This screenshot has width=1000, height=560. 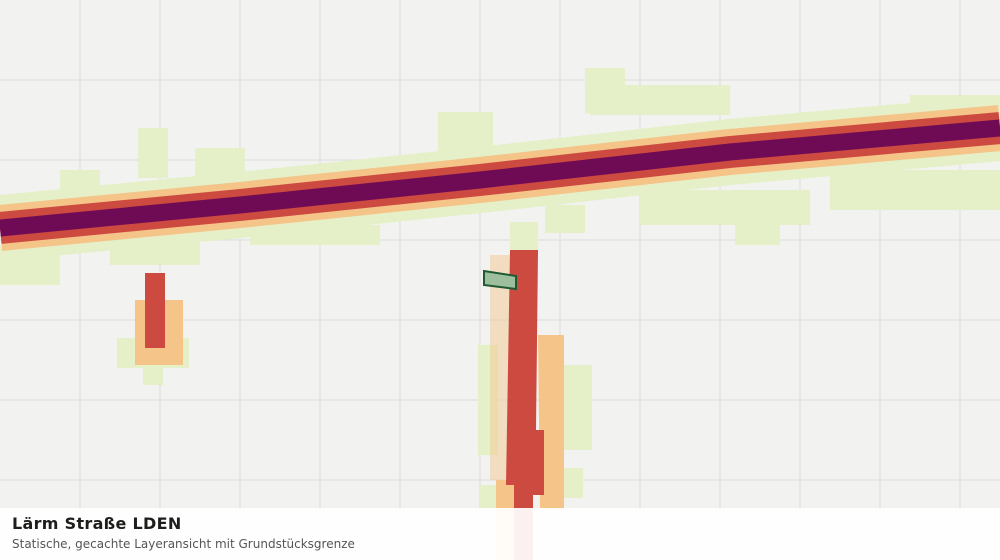 I want to click on parcel-boundary, so click(x=500, y=280).